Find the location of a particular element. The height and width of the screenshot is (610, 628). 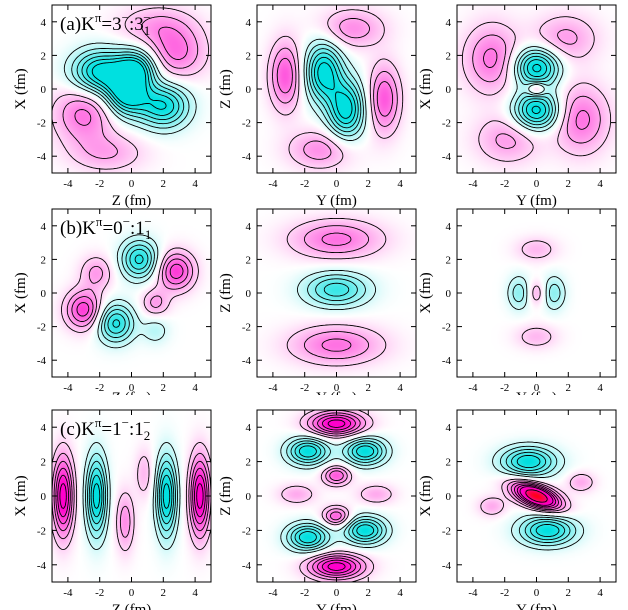

y-axis-label: Z (fm) is located at coordinates (226, 496).